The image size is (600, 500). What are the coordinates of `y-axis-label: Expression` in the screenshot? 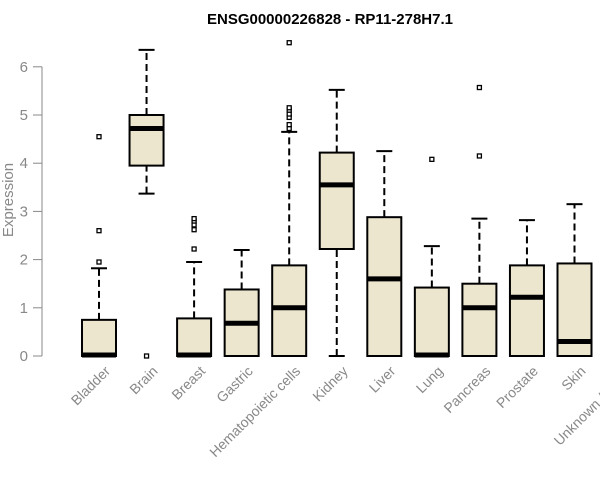 It's located at (8, 200).